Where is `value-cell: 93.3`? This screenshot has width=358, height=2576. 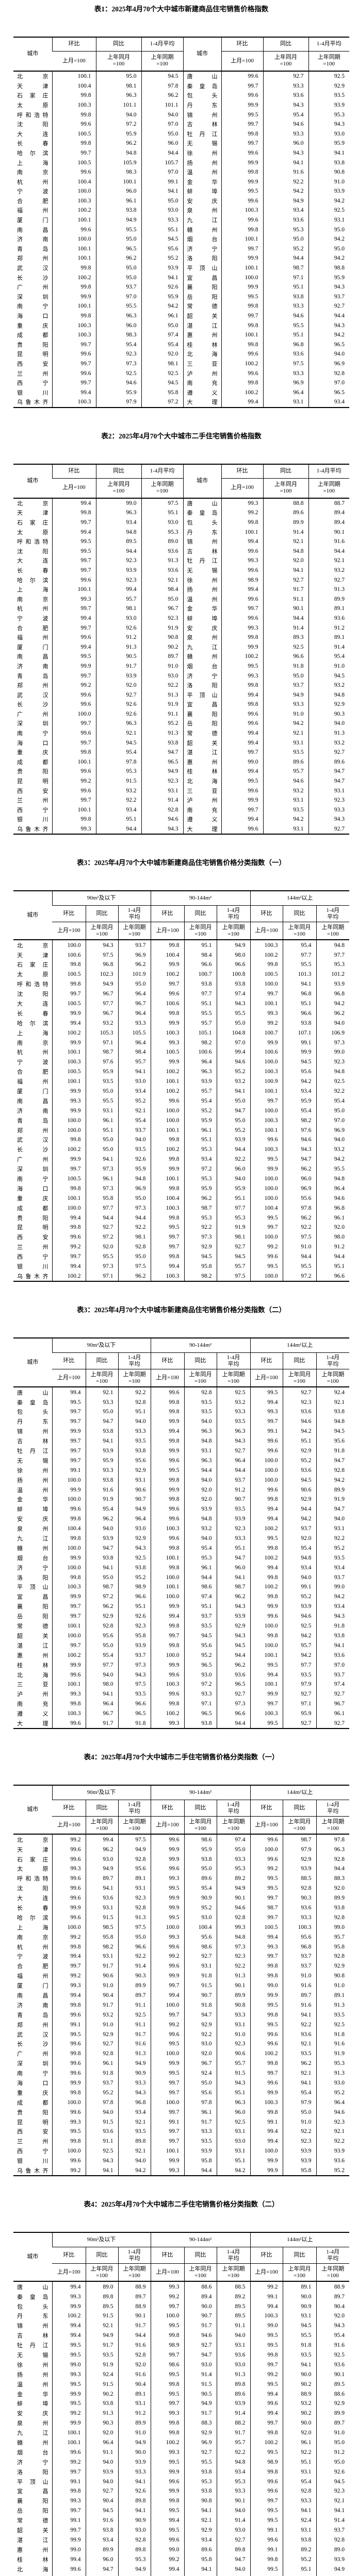
value-cell: 93.3 is located at coordinates (299, 1917).